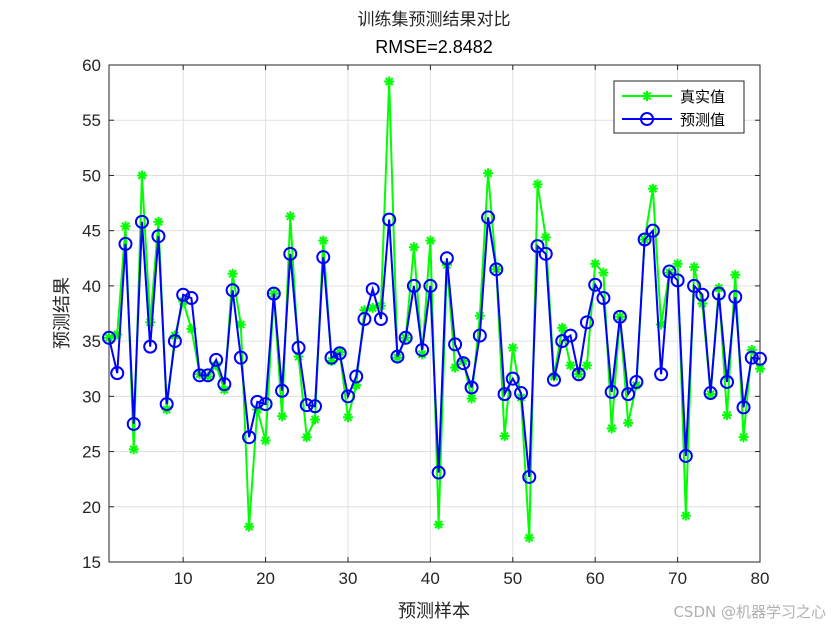  I want to click on y-tick-label: 40, so click(91, 286).